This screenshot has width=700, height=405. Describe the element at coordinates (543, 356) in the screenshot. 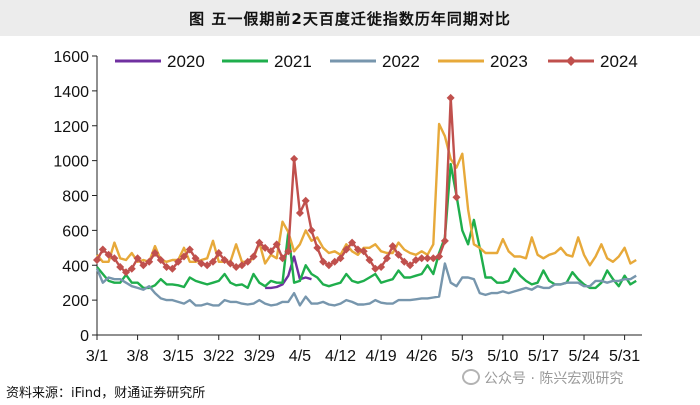

I see `x-tick-label: 5/17` at that location.